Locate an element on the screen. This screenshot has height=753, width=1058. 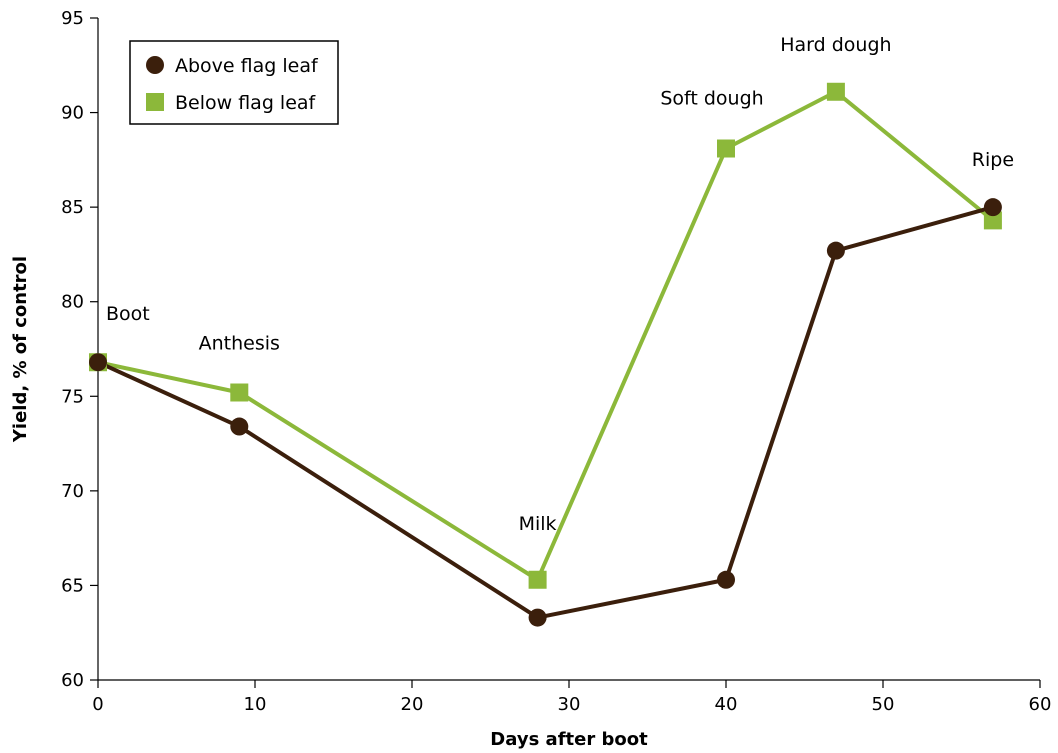
y-tick-label: 75 is located at coordinates (72, 396).